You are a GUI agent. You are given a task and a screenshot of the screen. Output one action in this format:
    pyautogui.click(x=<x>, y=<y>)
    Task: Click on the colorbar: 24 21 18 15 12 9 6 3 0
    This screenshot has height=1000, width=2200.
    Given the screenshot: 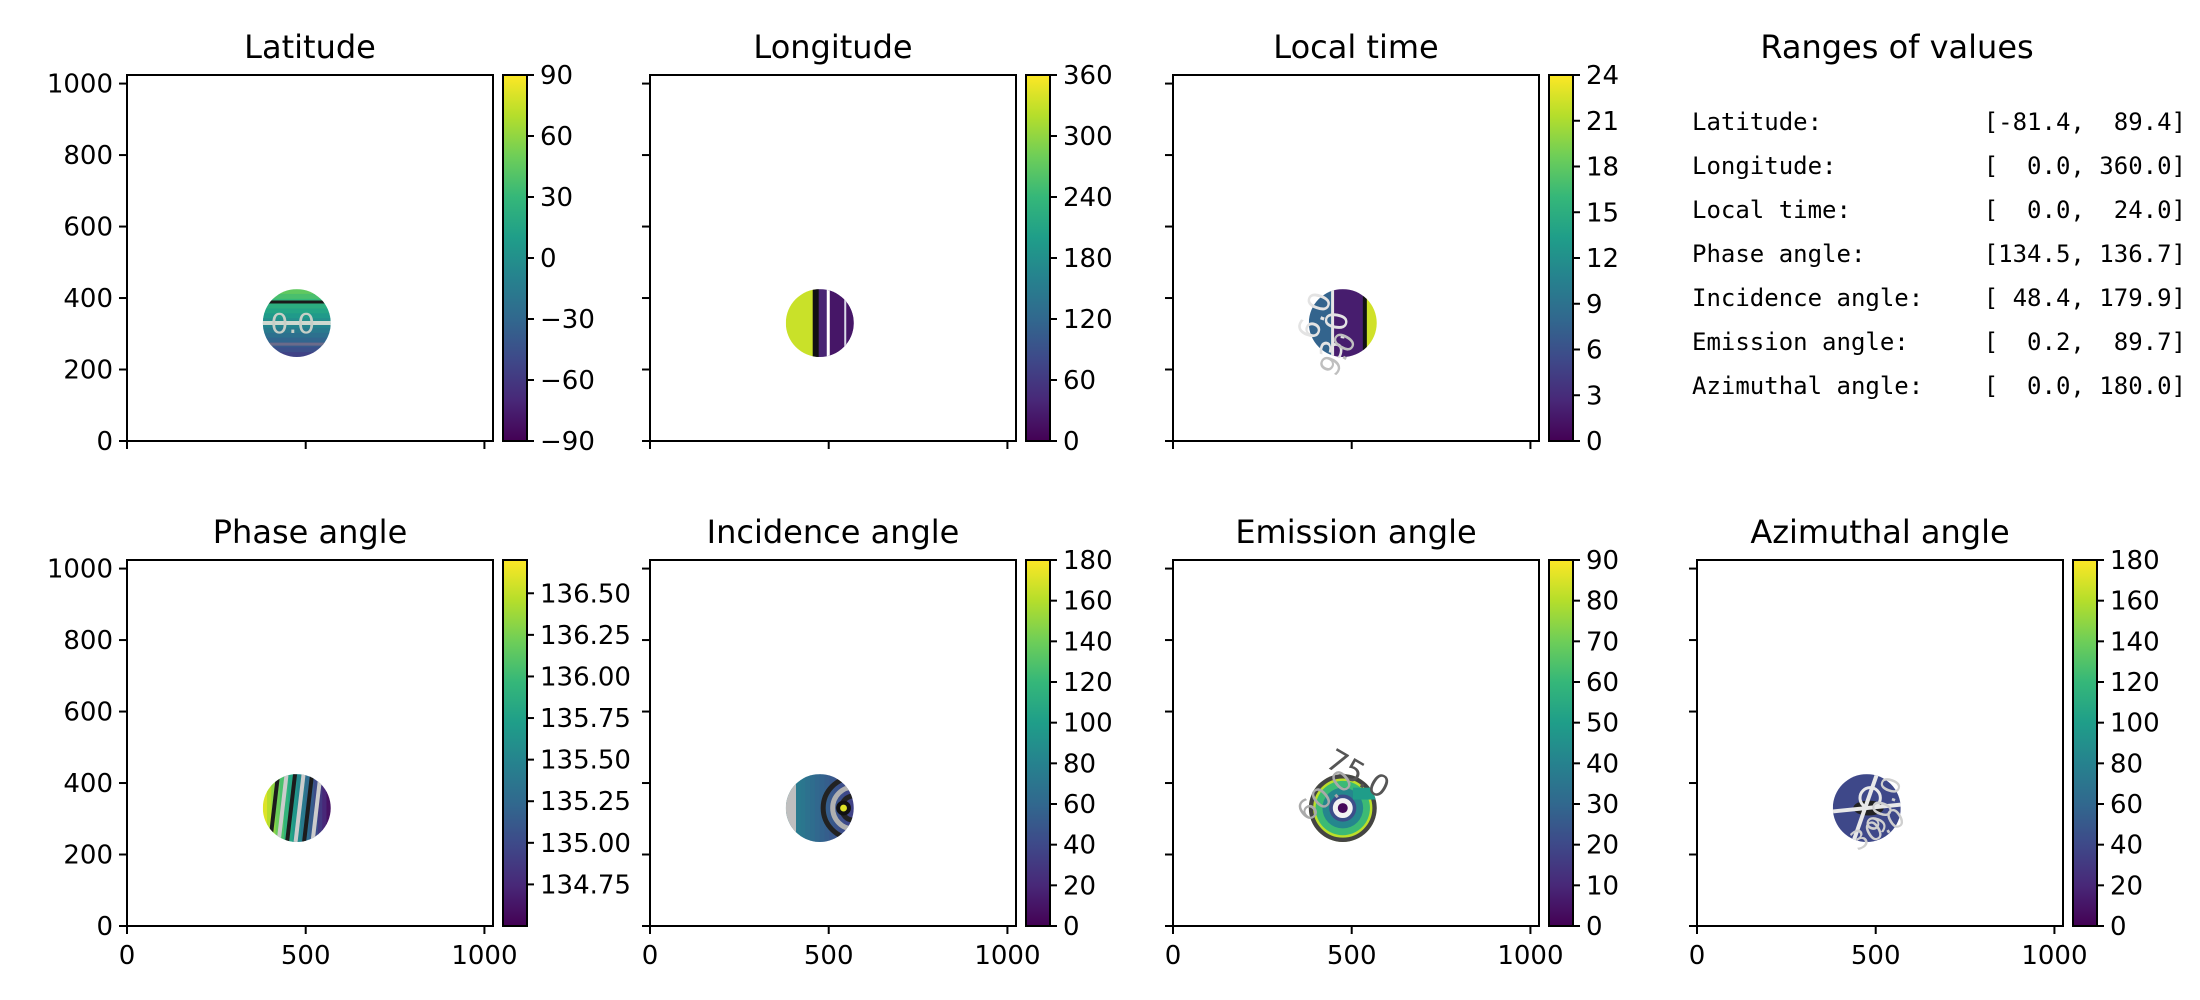 What is the action you would take?
    pyautogui.click(x=1583, y=259)
    